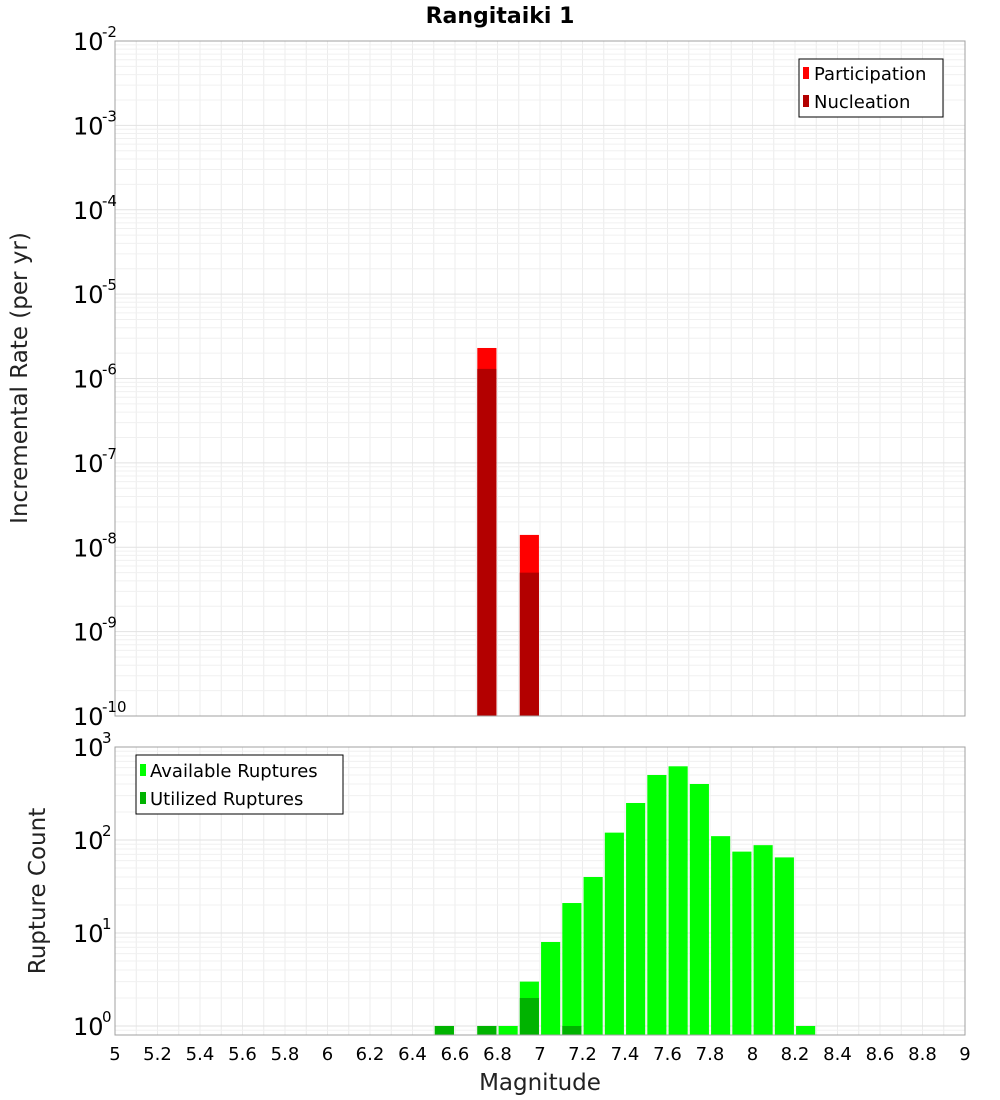 The width and height of the screenshot is (1000, 1100). Describe the element at coordinates (107, 738) in the screenshot. I see `y-tick-exponent: 3` at that location.